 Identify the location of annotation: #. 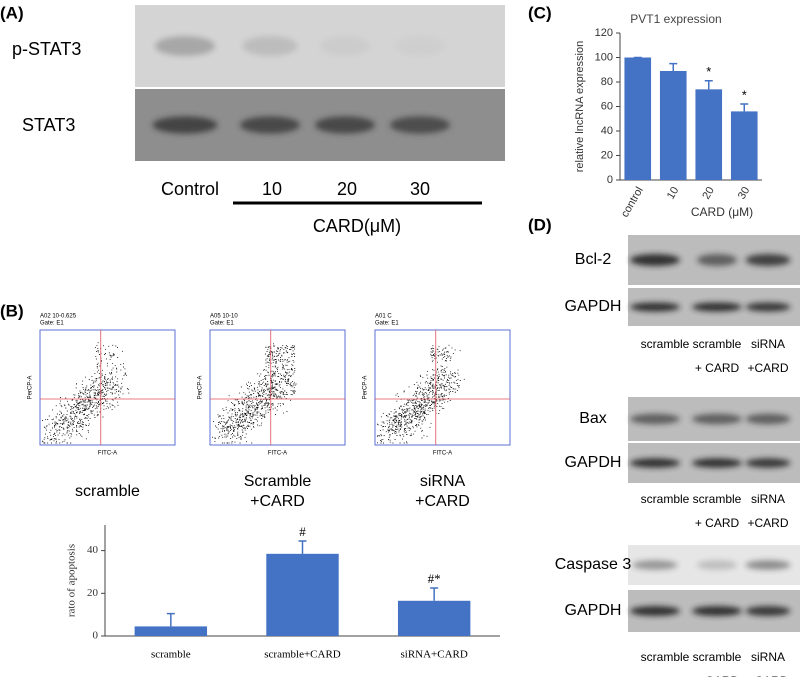
(302, 531).